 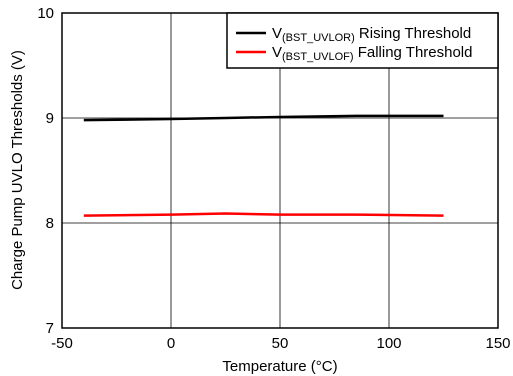 What do you see at coordinates (388, 343) in the screenshot?
I see `x-tick-label: 100` at bounding box center [388, 343].